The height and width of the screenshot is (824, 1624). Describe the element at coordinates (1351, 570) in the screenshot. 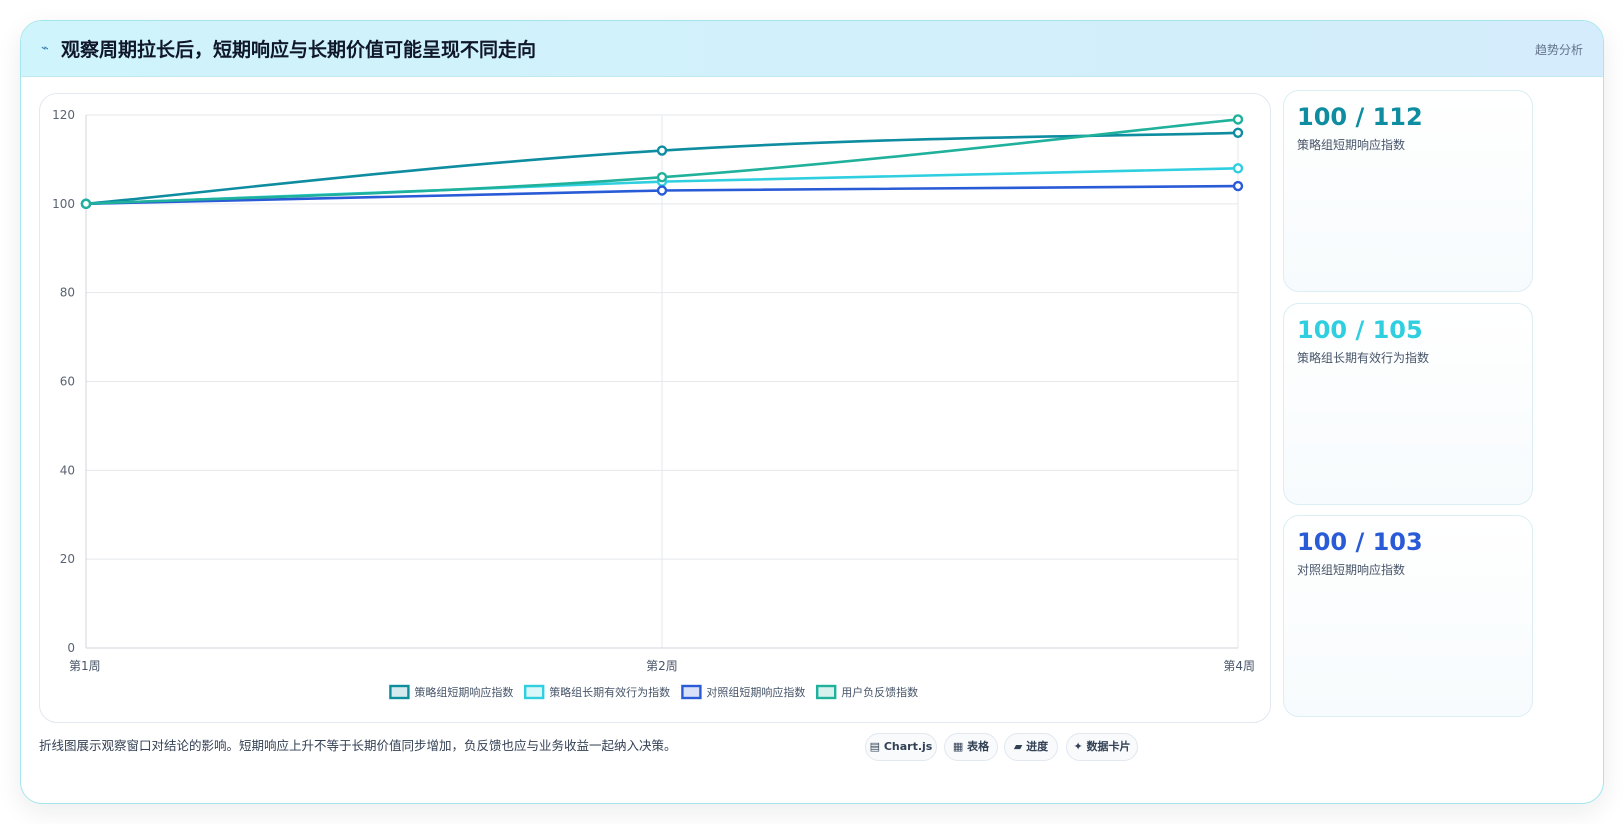

I see `stat-label: 对照组短期响应指数` at that location.